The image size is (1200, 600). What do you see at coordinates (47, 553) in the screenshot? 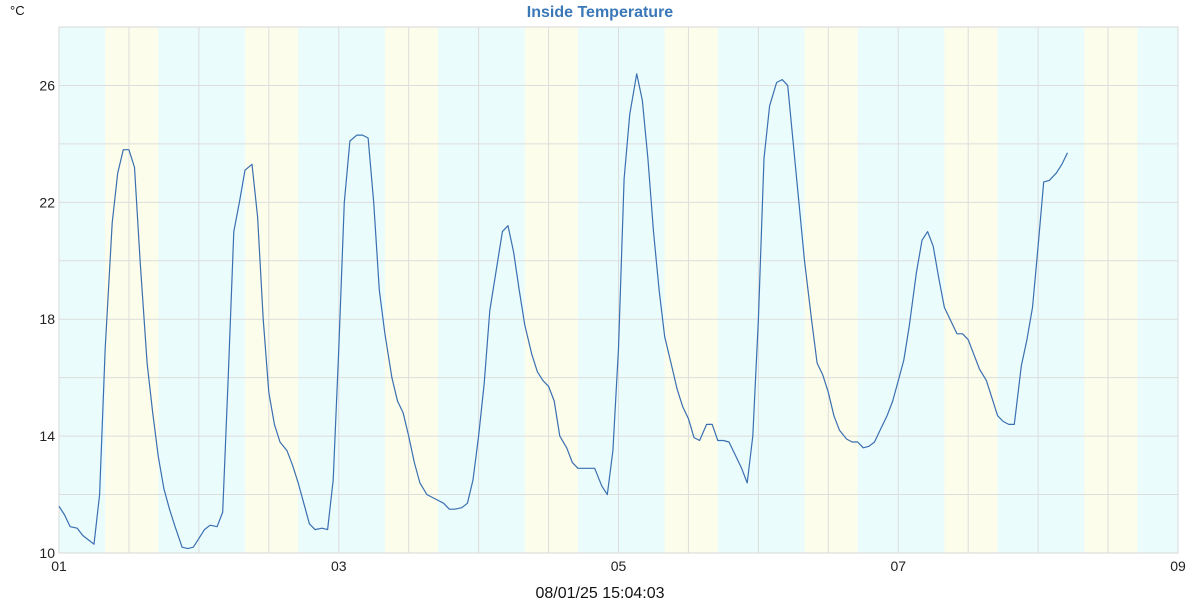
I see `y-tick-label: 10` at bounding box center [47, 553].